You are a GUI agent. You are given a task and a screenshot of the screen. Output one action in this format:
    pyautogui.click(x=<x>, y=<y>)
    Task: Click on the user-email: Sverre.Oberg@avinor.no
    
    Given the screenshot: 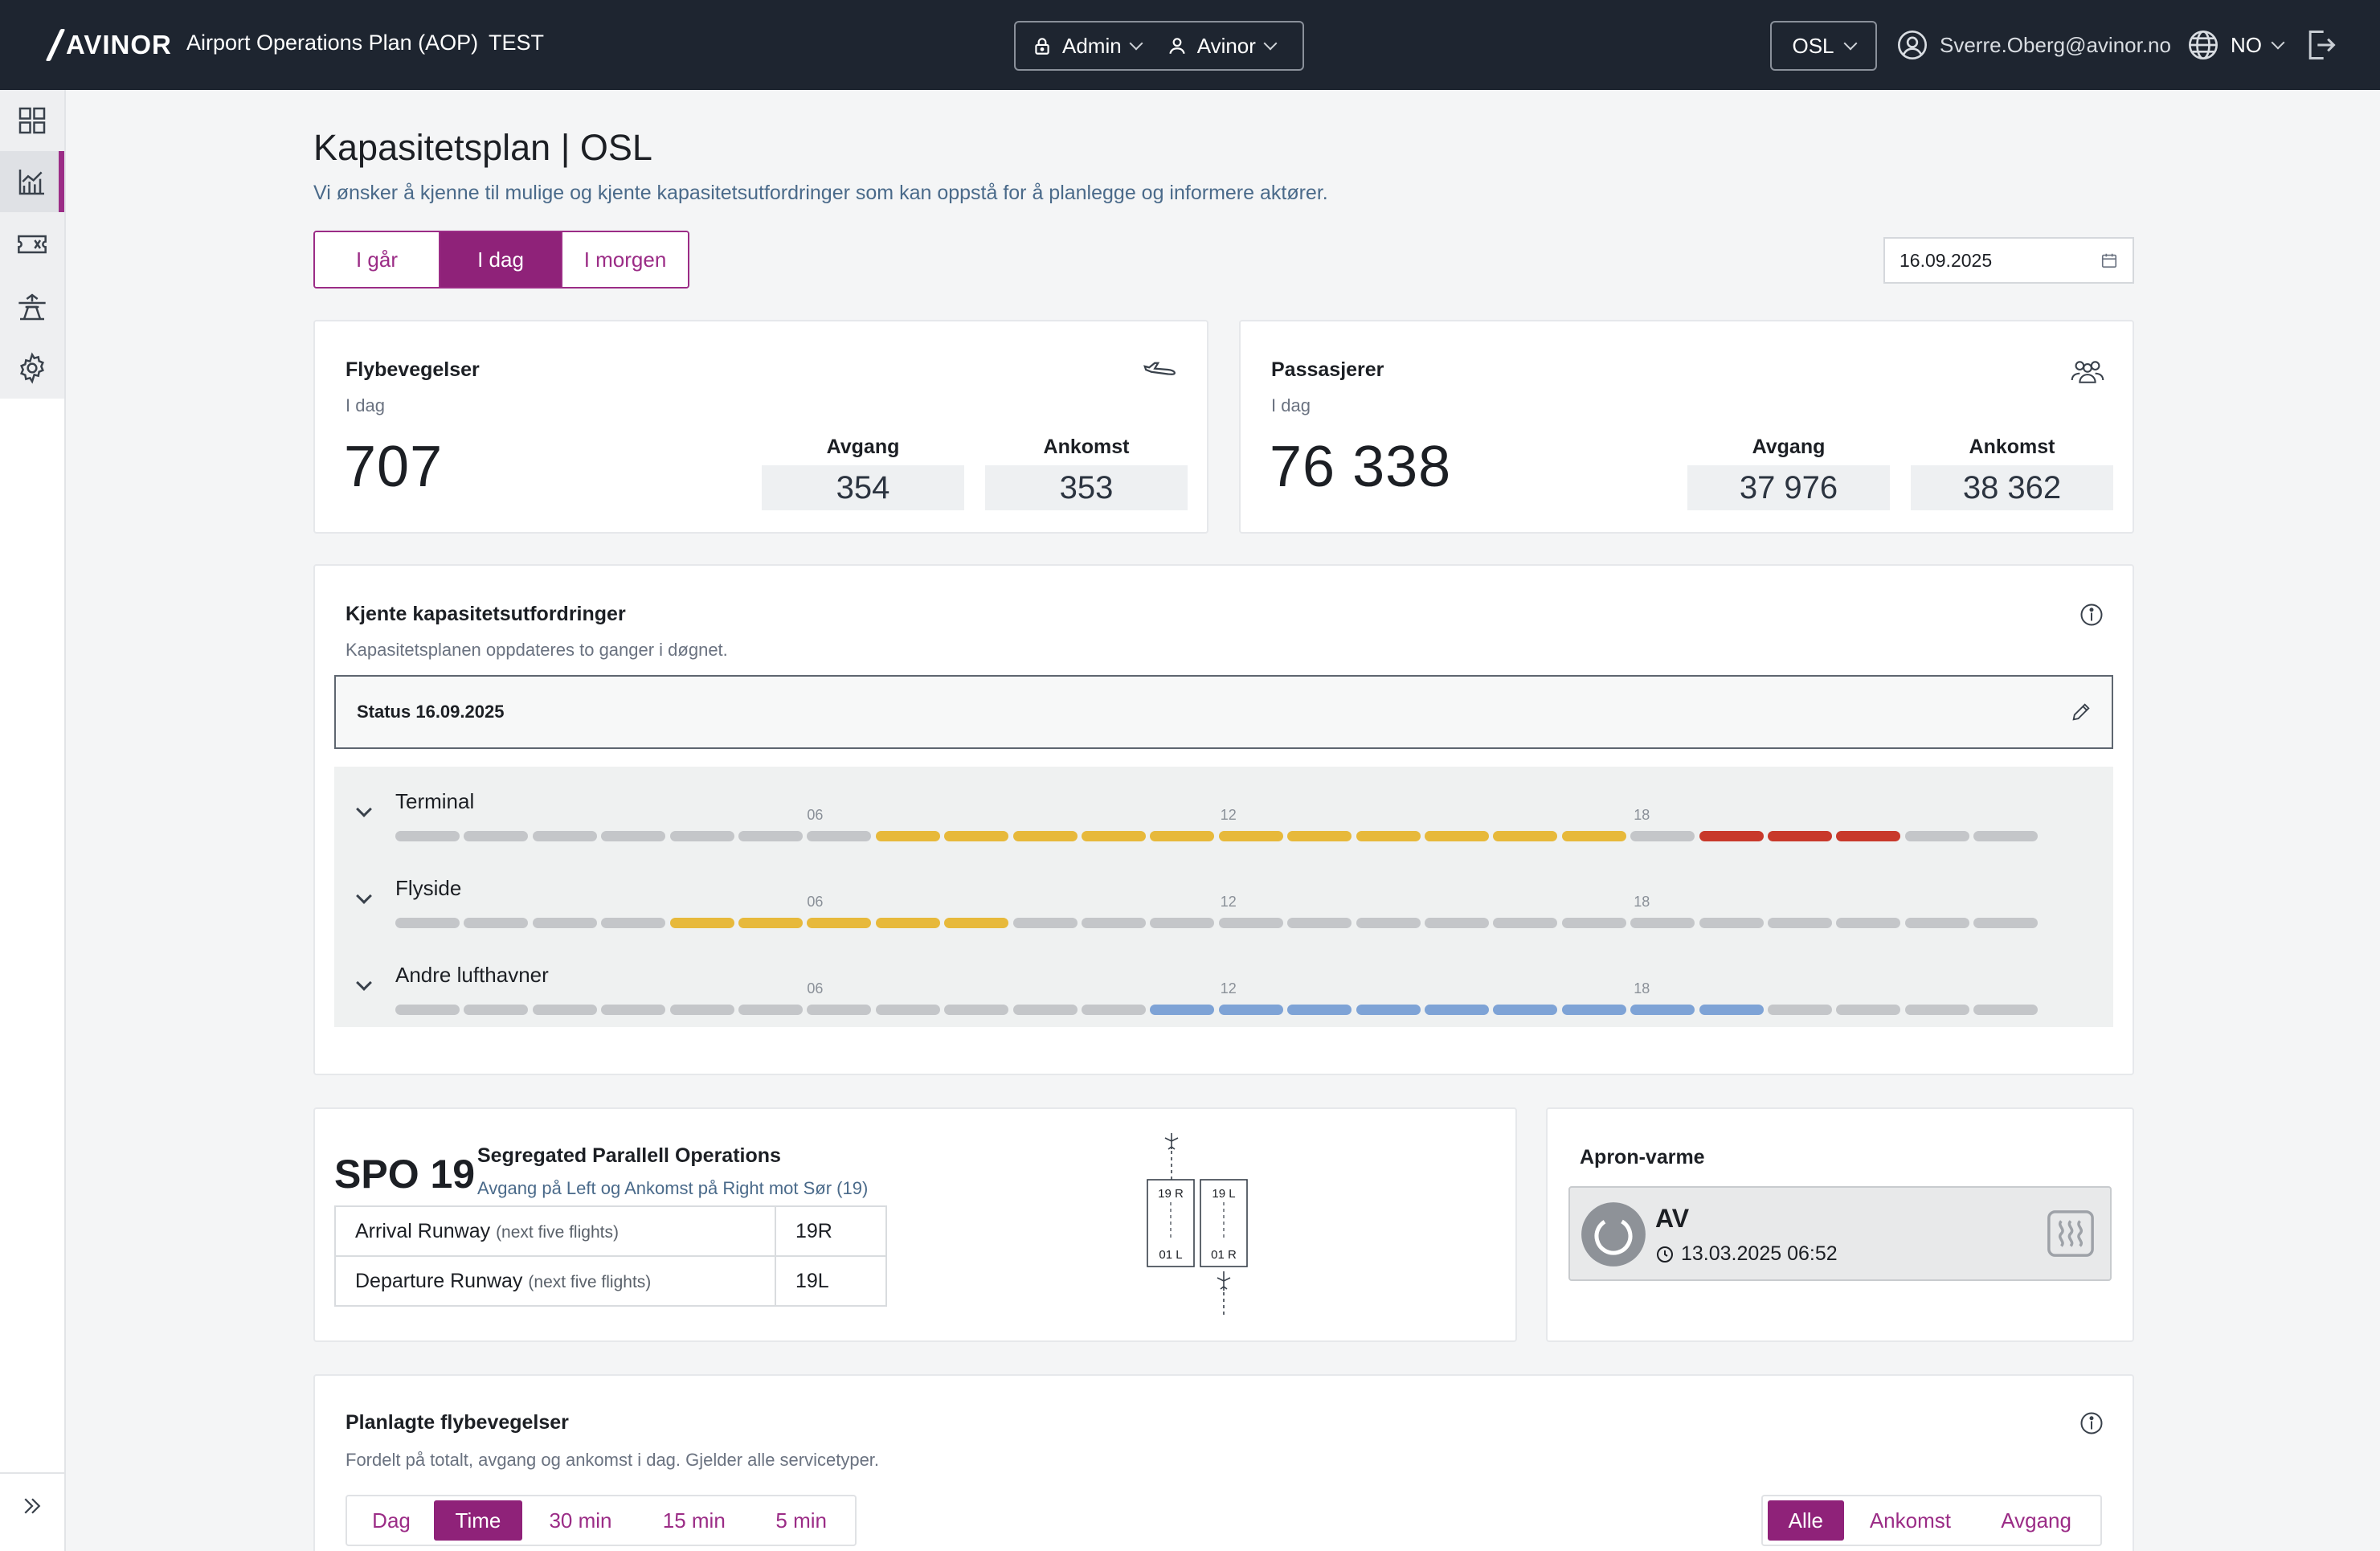 What is the action you would take?
    pyautogui.click(x=2055, y=44)
    